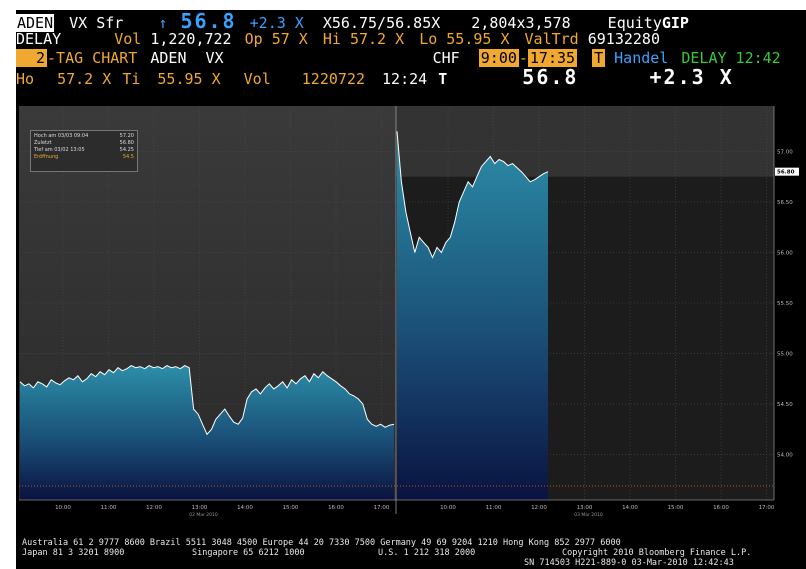 This screenshot has width=806, height=569. Describe the element at coordinates (291, 508) in the screenshot. I see `x-tick-label-5: 15:00` at that location.